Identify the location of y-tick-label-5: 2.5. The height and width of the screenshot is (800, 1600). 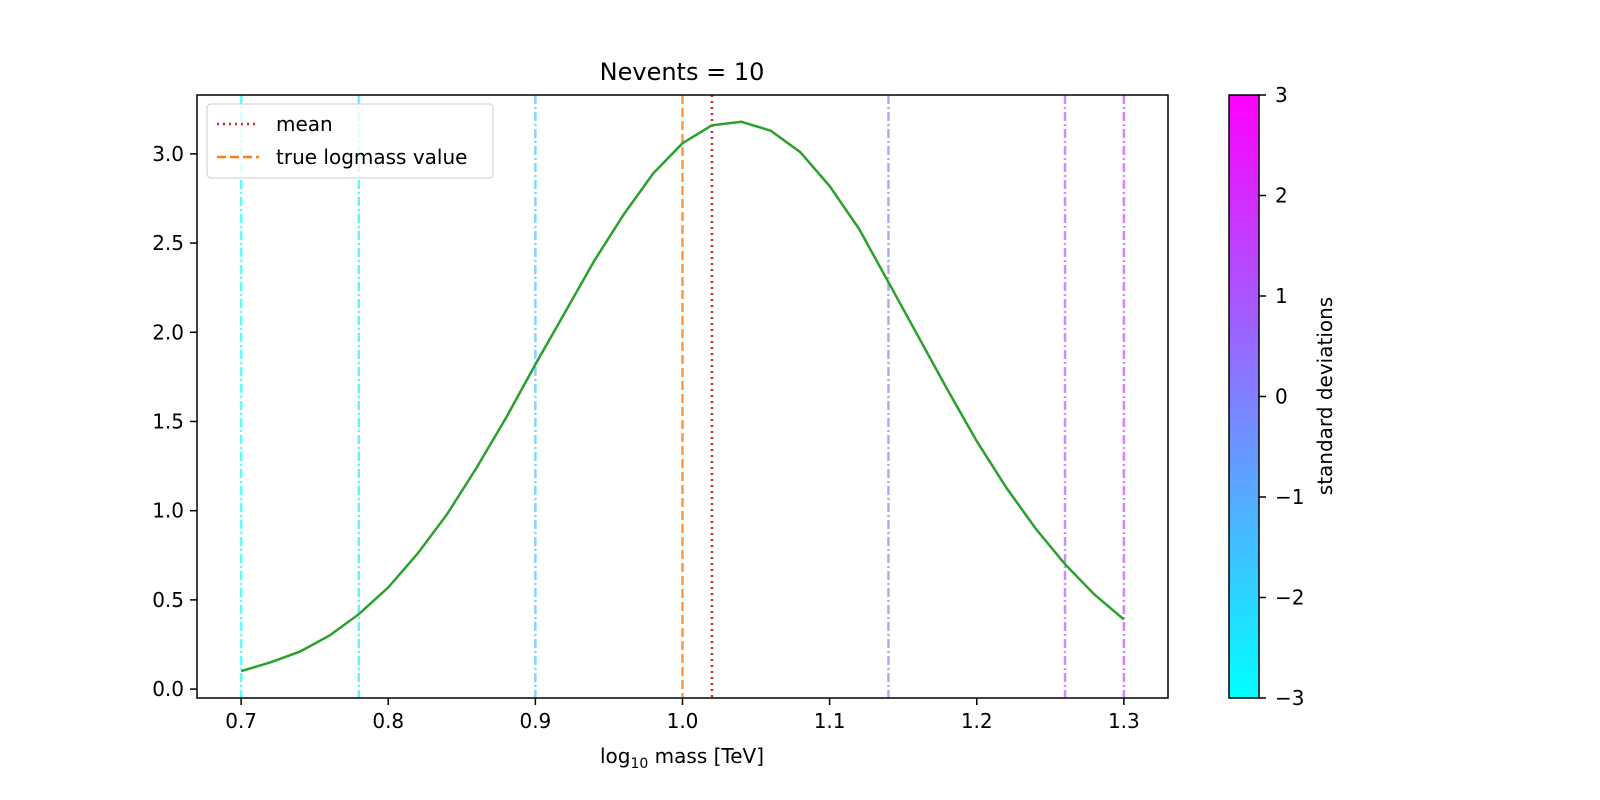
(168, 243).